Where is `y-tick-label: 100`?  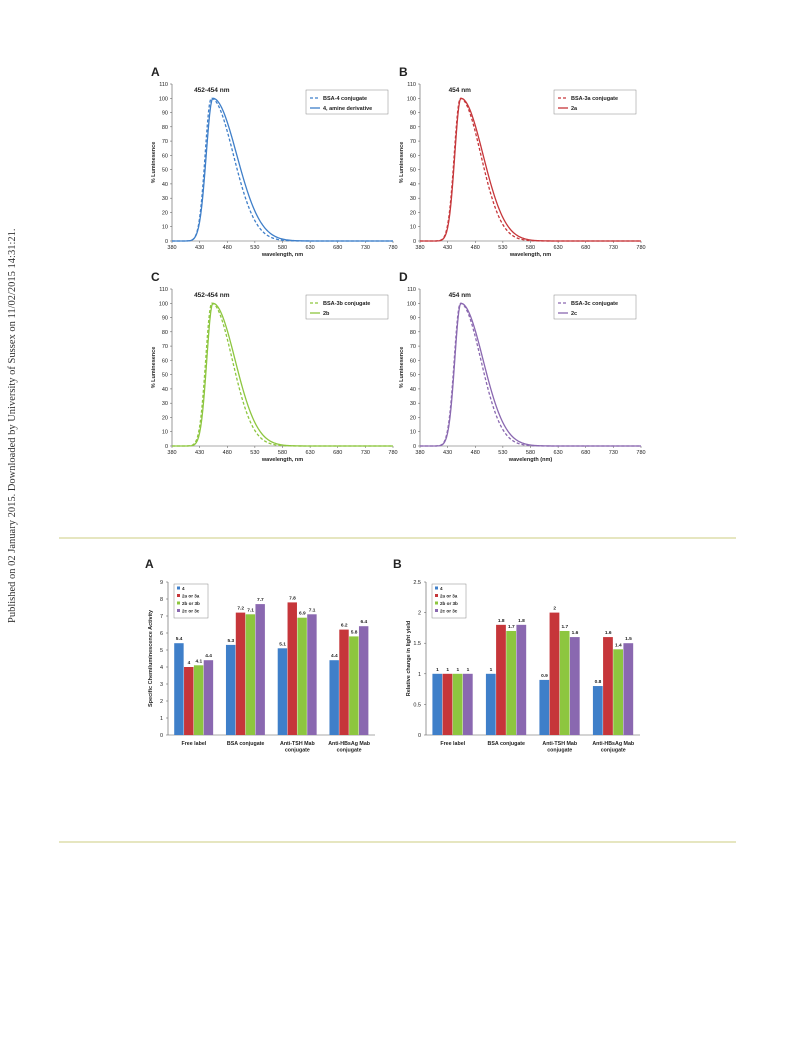
y-tick-label: 100 is located at coordinates (411, 99).